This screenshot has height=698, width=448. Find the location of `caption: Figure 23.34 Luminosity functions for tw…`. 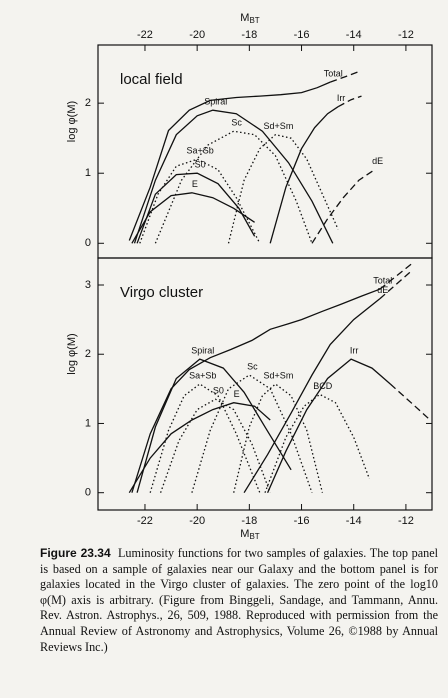

caption: Figure 23.34 Luminosity functions for tw… is located at coordinates (239, 600).